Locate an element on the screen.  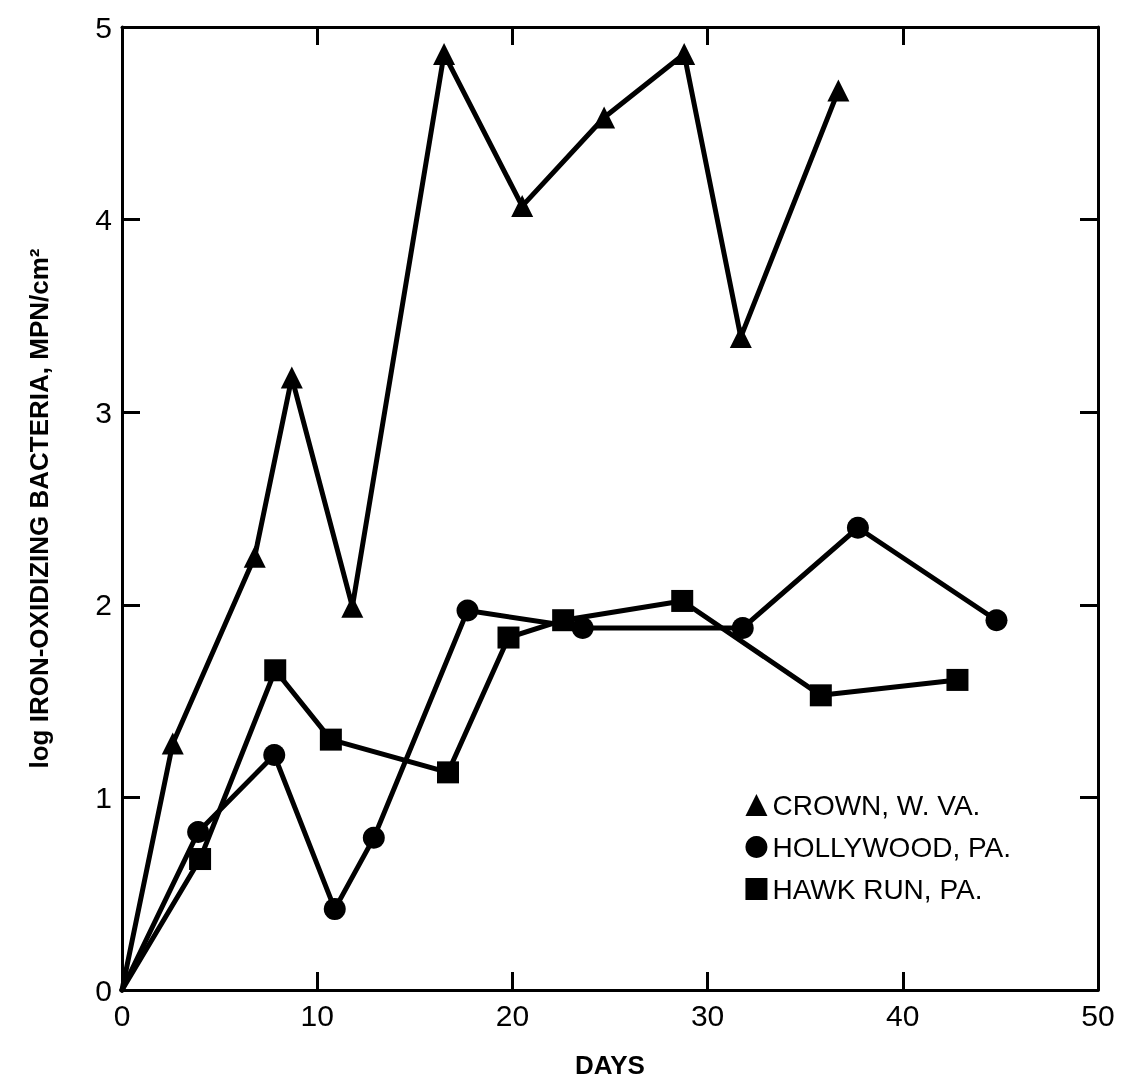
legend-label: HOLLYWOOD, PA. is located at coordinates (891, 847).